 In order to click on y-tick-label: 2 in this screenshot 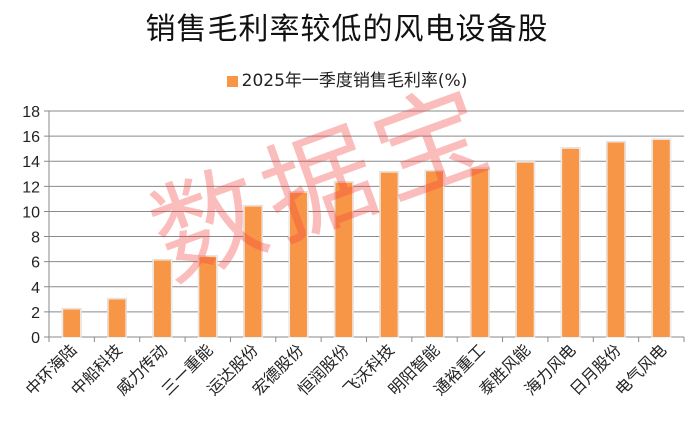, I will do `click(35, 313)`.